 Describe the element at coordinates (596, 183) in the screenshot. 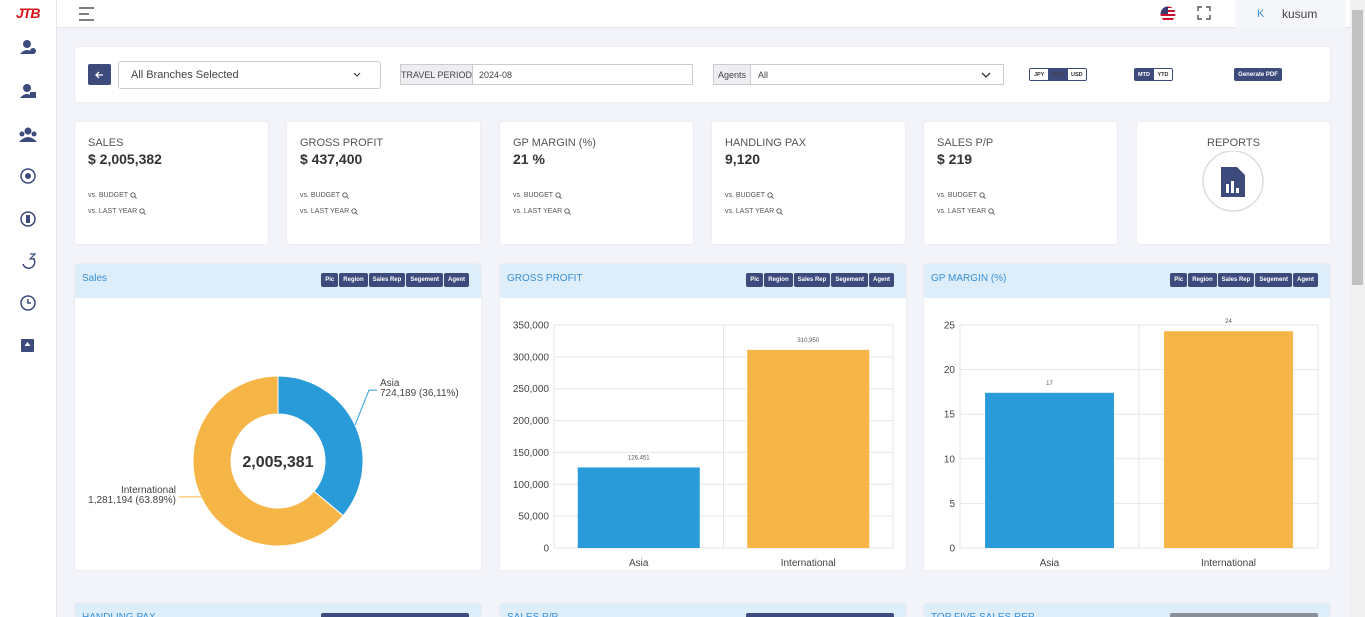

I see `kpi-card: GP MARGIN (%) 21 % vs. BUDGET vs. LAST YEAR` at that location.